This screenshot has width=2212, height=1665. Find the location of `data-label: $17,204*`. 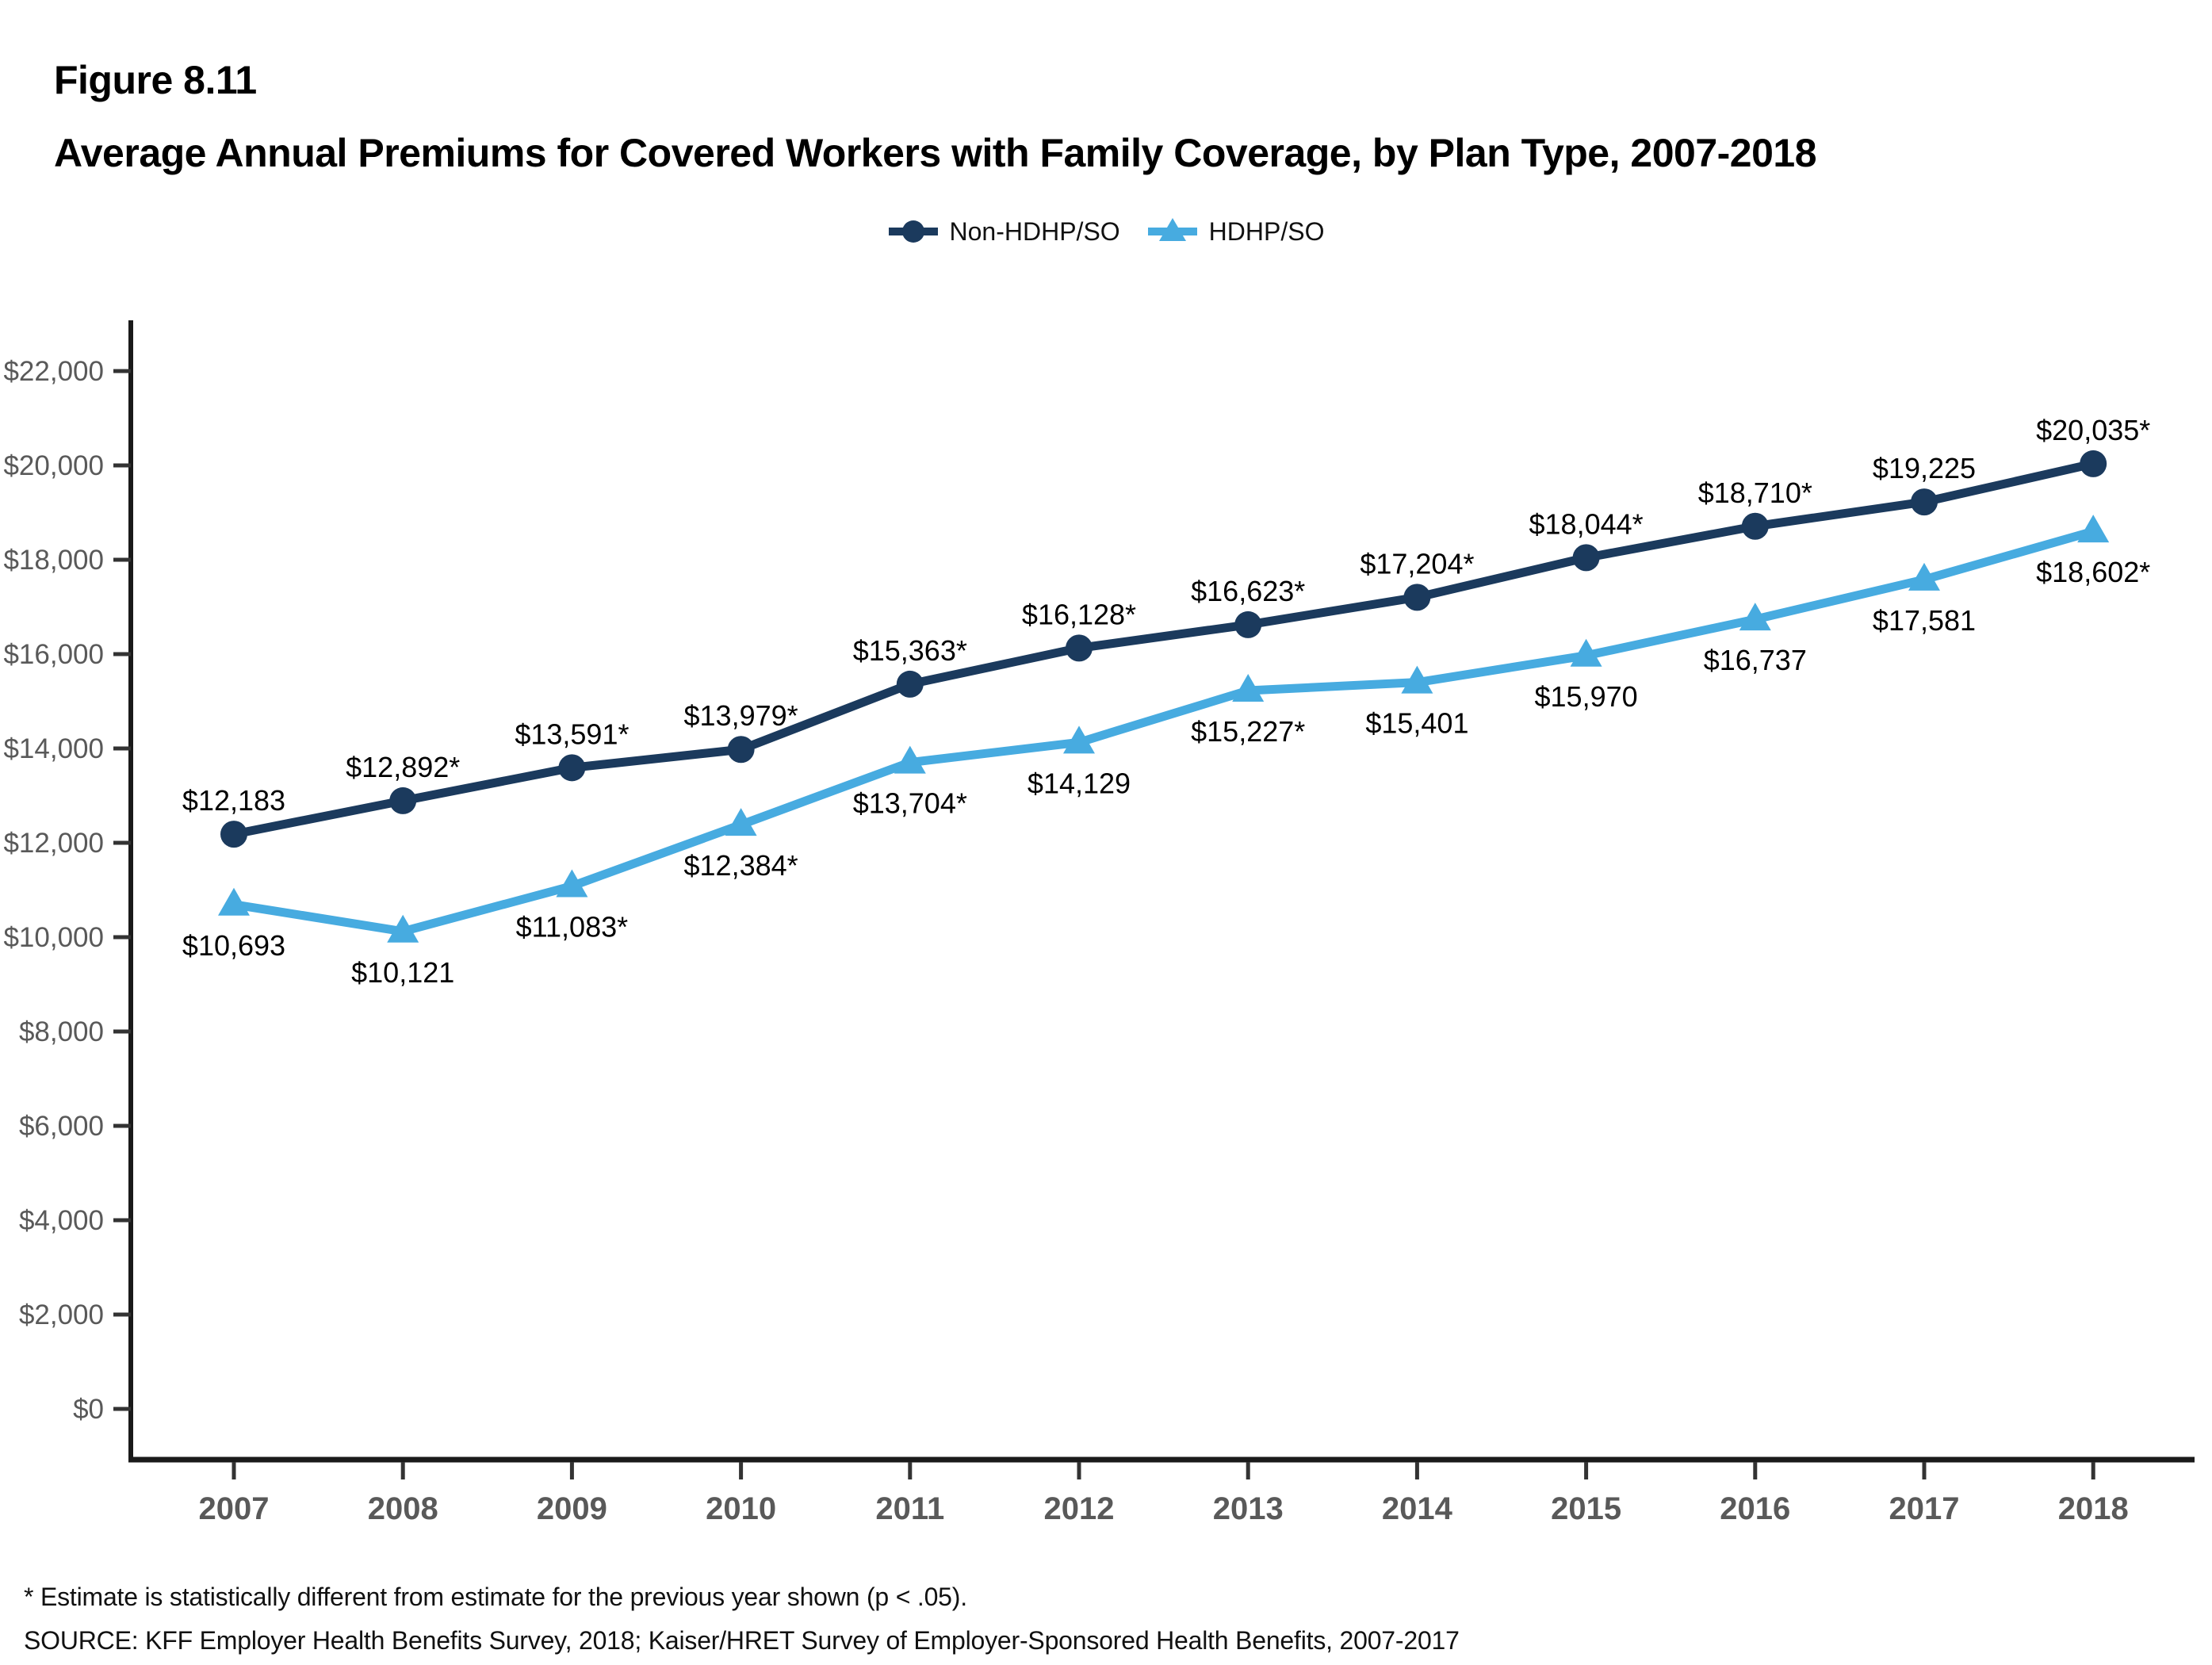

data-label: $17,204* is located at coordinates (1417, 563).